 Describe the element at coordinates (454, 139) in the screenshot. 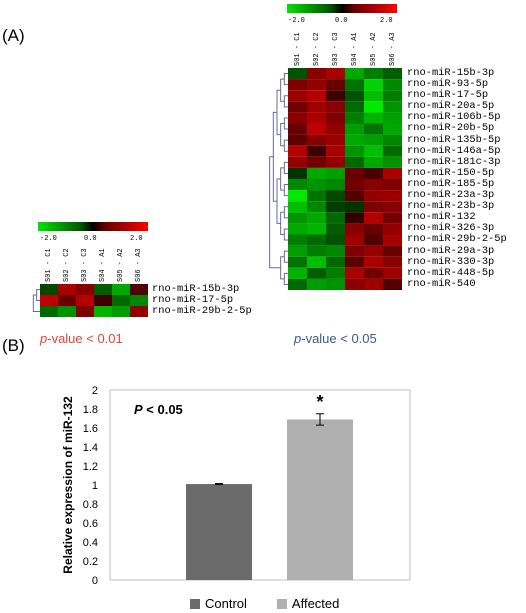

I see `gene-label: rno-miR-135b-5p` at that location.